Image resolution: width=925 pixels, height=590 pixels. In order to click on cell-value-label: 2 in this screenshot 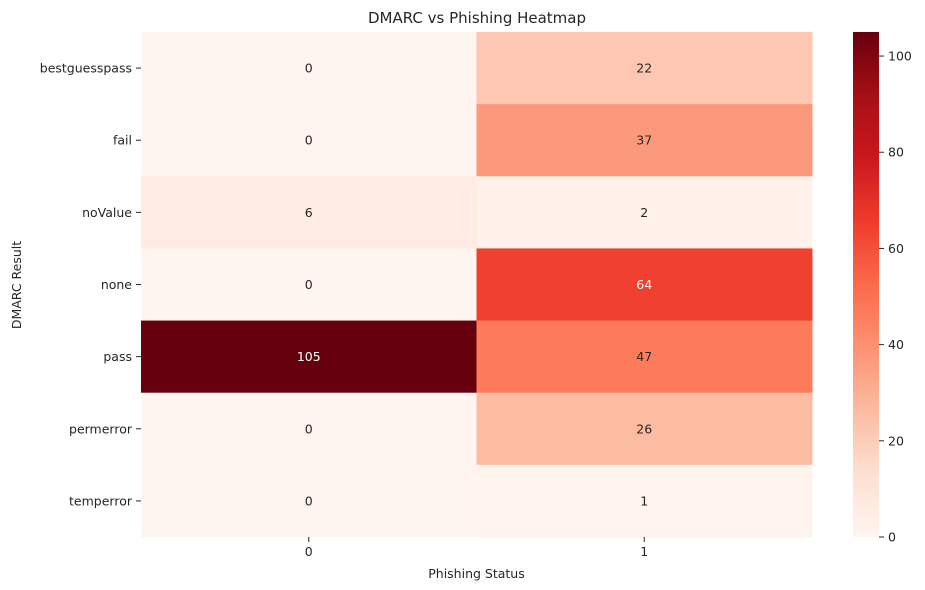, I will do `click(644, 212)`.